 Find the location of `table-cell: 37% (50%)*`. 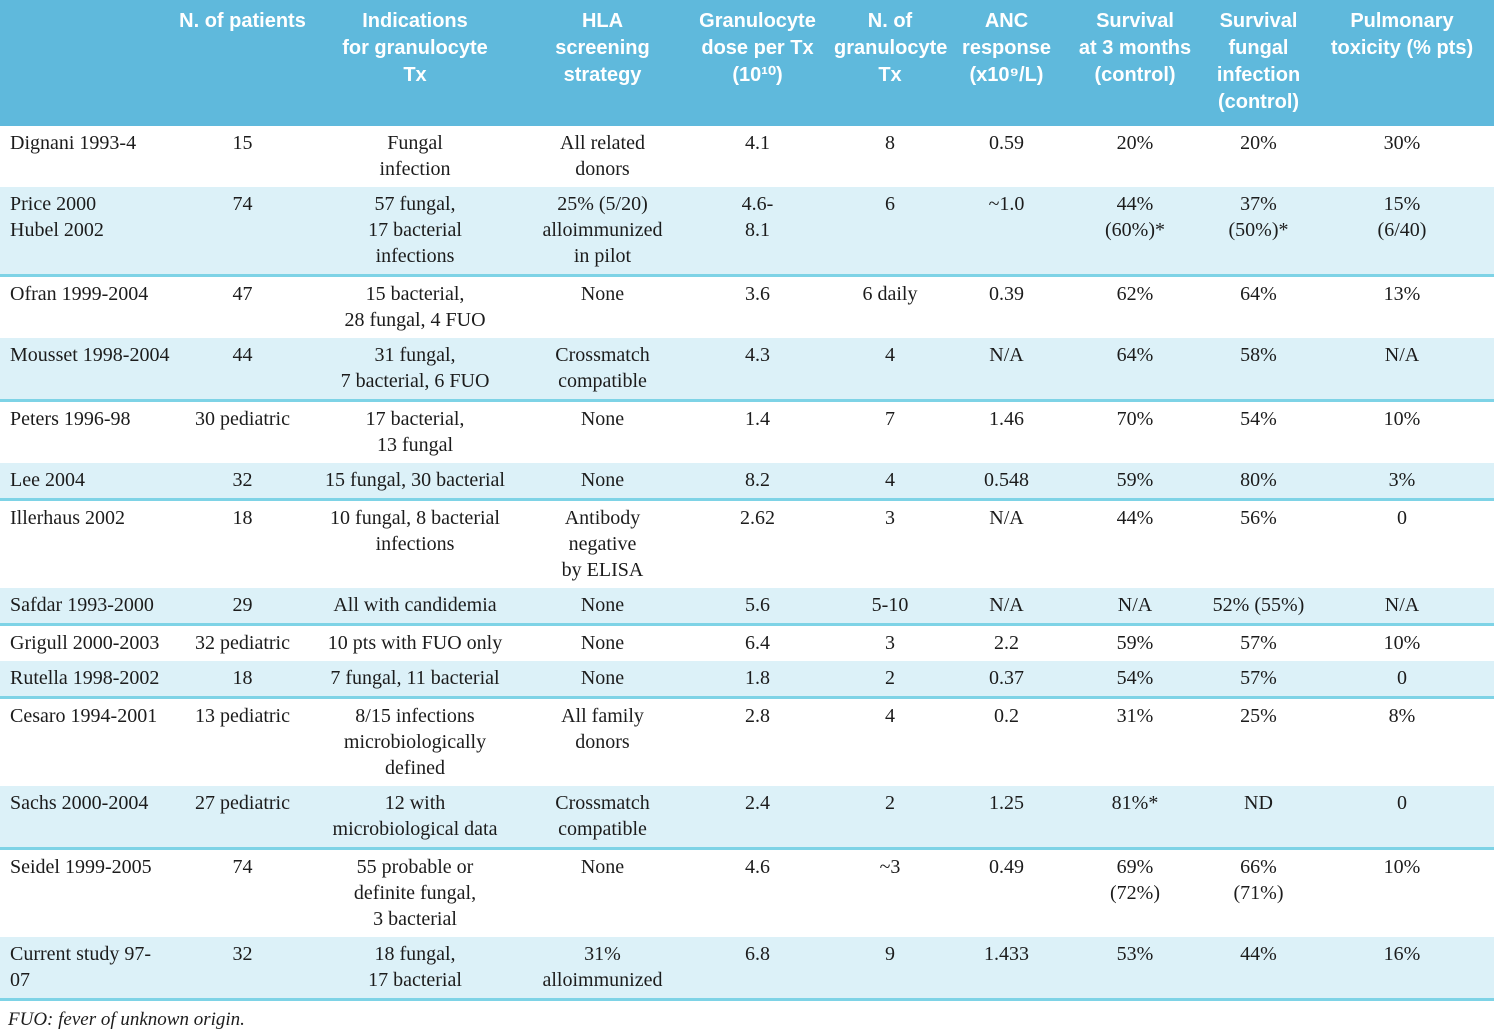

table-cell: 37% (50%)* is located at coordinates (1258, 217).